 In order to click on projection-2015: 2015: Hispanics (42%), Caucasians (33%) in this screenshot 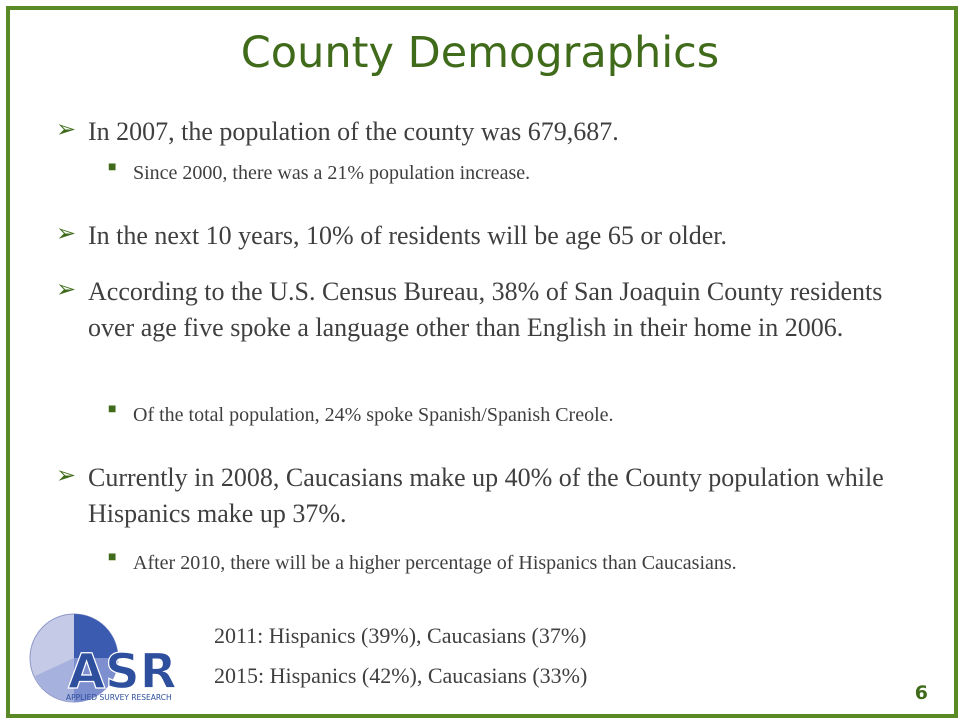, I will do `click(401, 675)`.